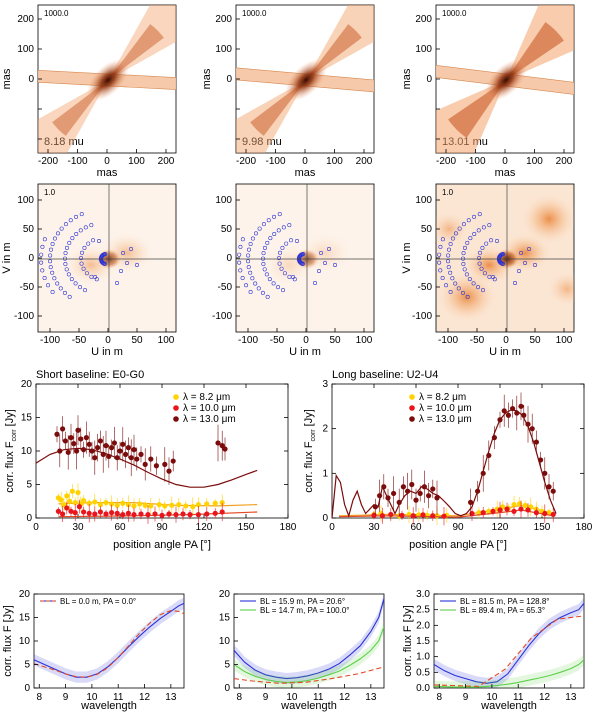  I want to click on uv-panel-3-blob, so click(560, 289).